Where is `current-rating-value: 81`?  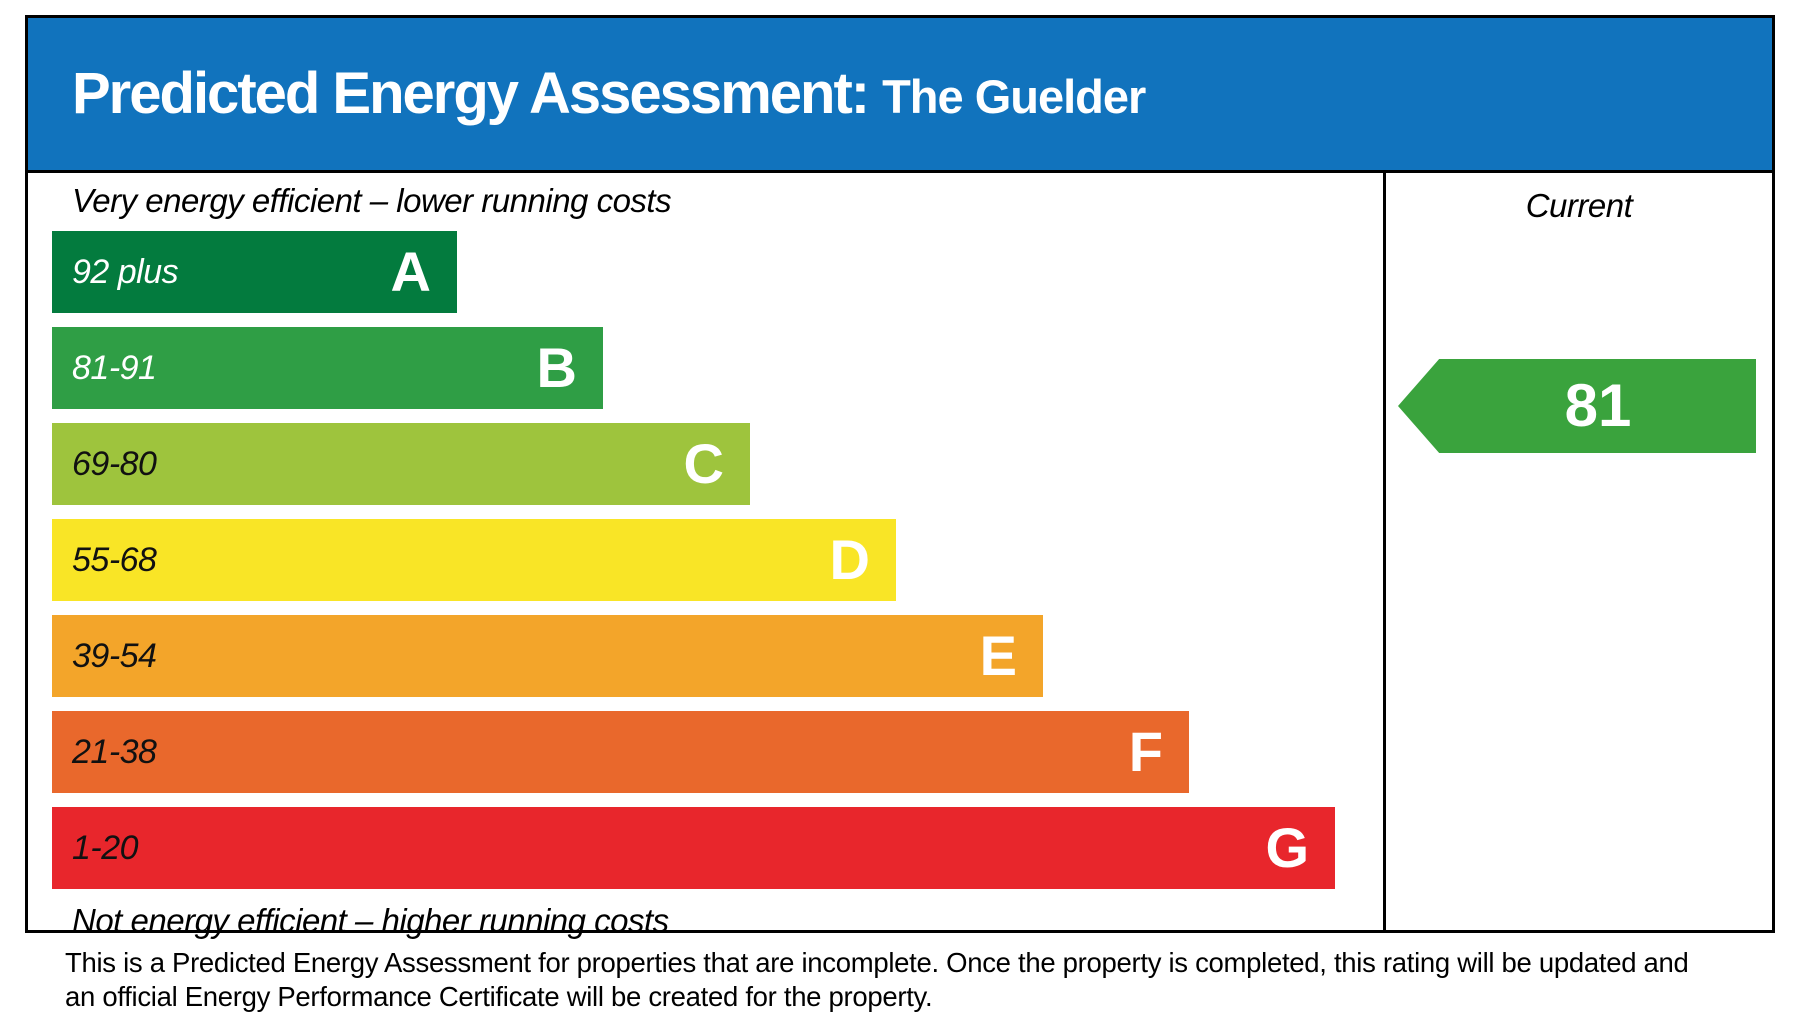
current-rating-value: 81 is located at coordinates (1598, 405).